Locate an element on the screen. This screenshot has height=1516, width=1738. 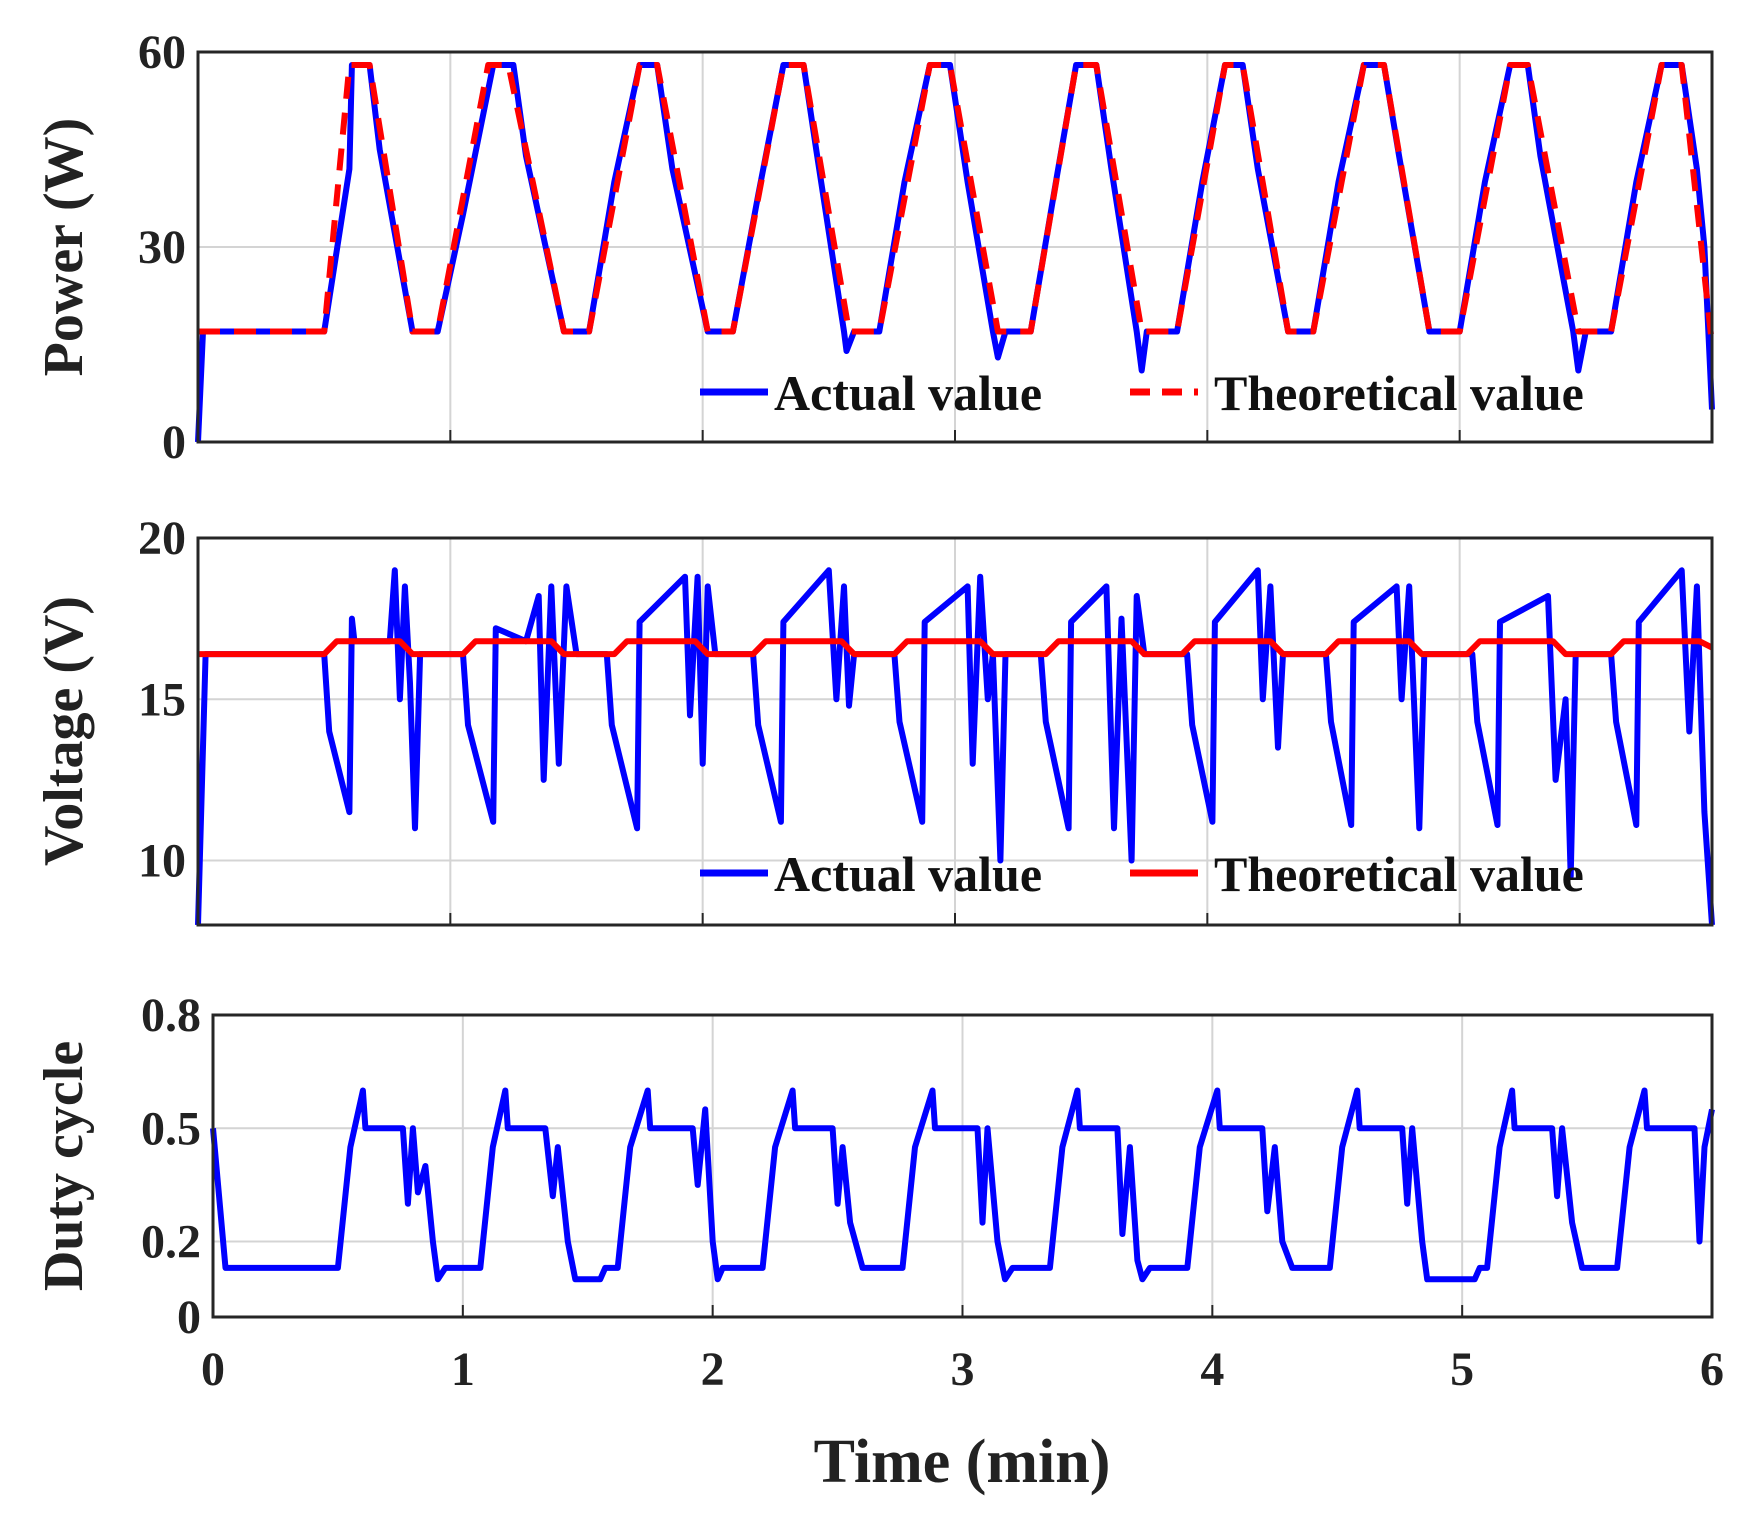
voltage-ytick-label: 20 is located at coordinates (162, 538).